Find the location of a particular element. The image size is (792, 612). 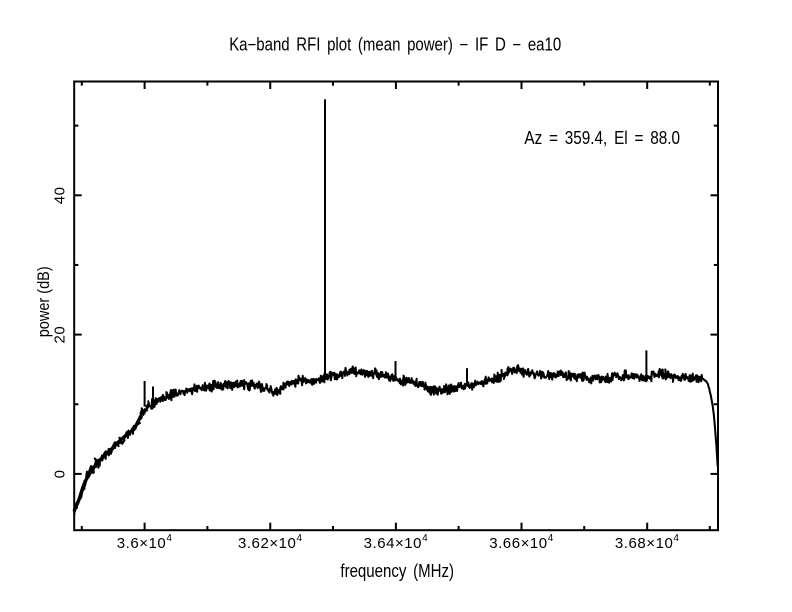

svg-text: 0 is located at coordinates (60, 473).